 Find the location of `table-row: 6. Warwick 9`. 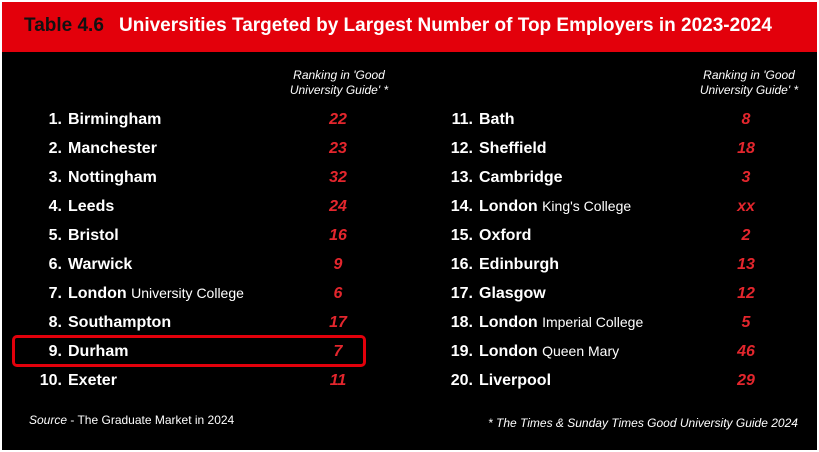

table-row: 6. Warwick 9 is located at coordinates (409, 264).